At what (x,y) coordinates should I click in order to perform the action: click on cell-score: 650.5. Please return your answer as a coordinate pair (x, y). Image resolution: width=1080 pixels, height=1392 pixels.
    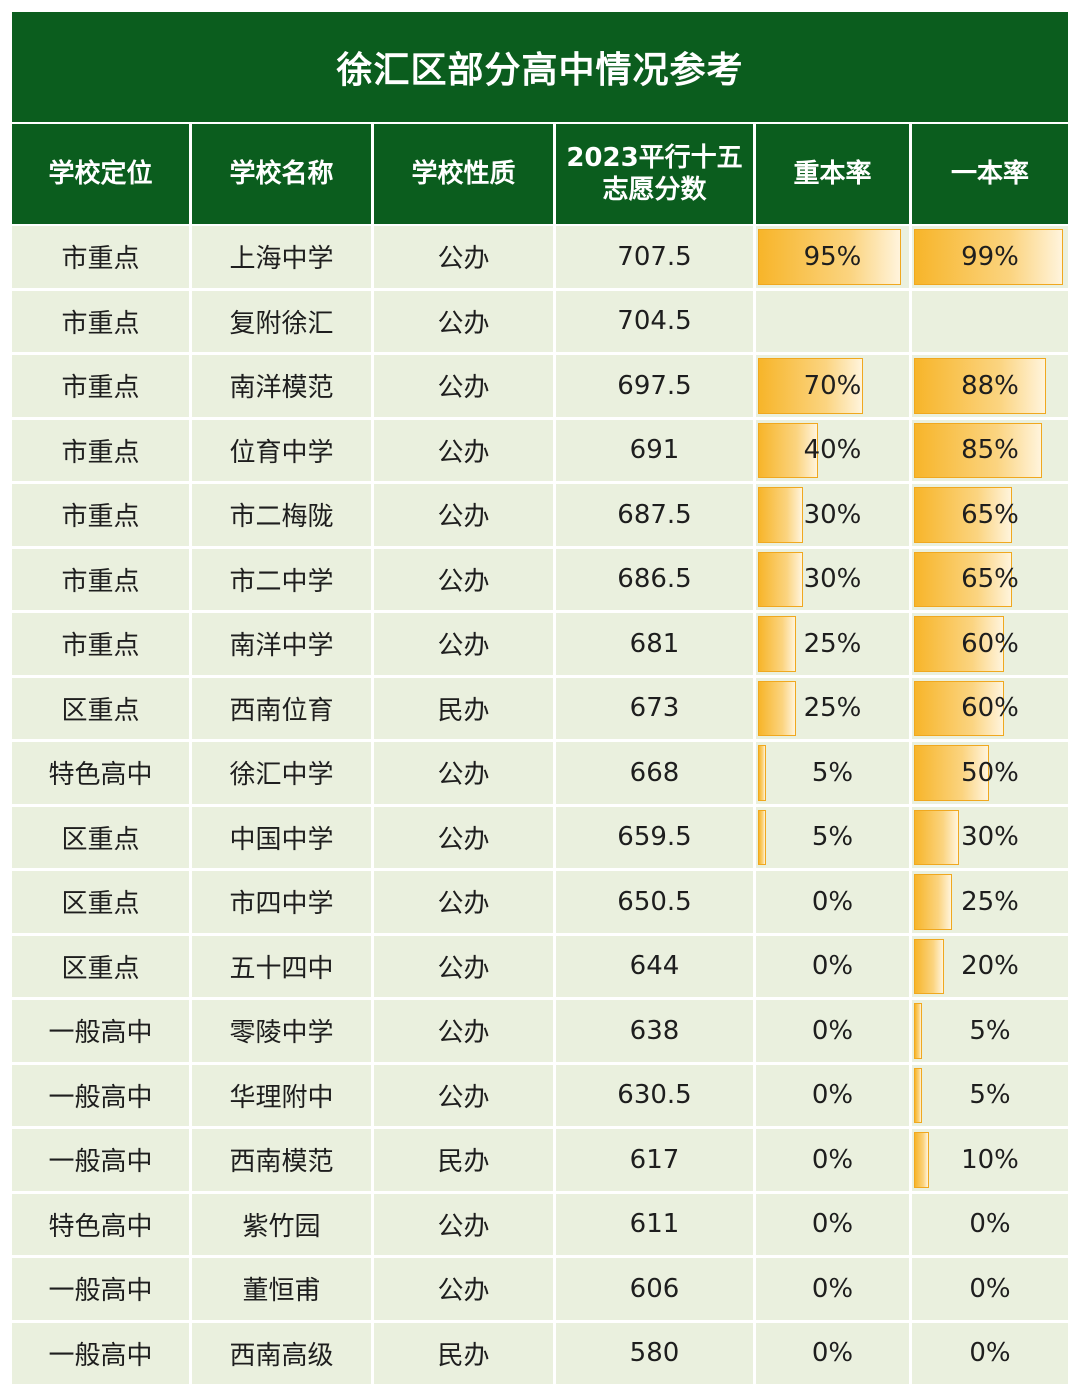
    Looking at the image, I should click on (656, 902).